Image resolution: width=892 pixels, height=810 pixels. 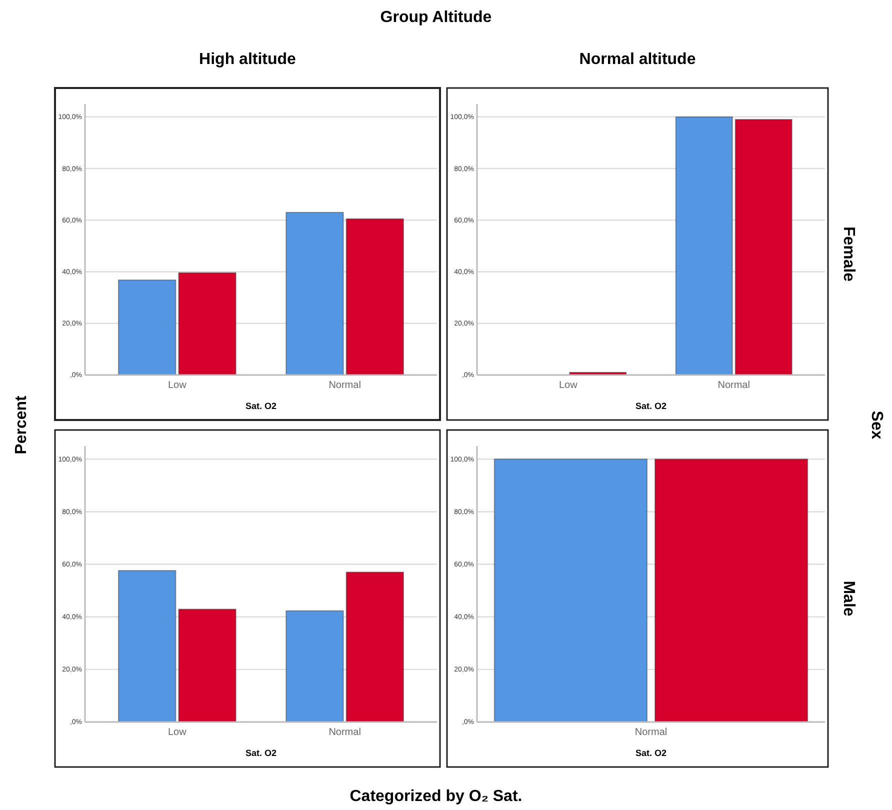 What do you see at coordinates (637, 59) in the screenshot?
I see `chart-title: Normal altitude` at bounding box center [637, 59].